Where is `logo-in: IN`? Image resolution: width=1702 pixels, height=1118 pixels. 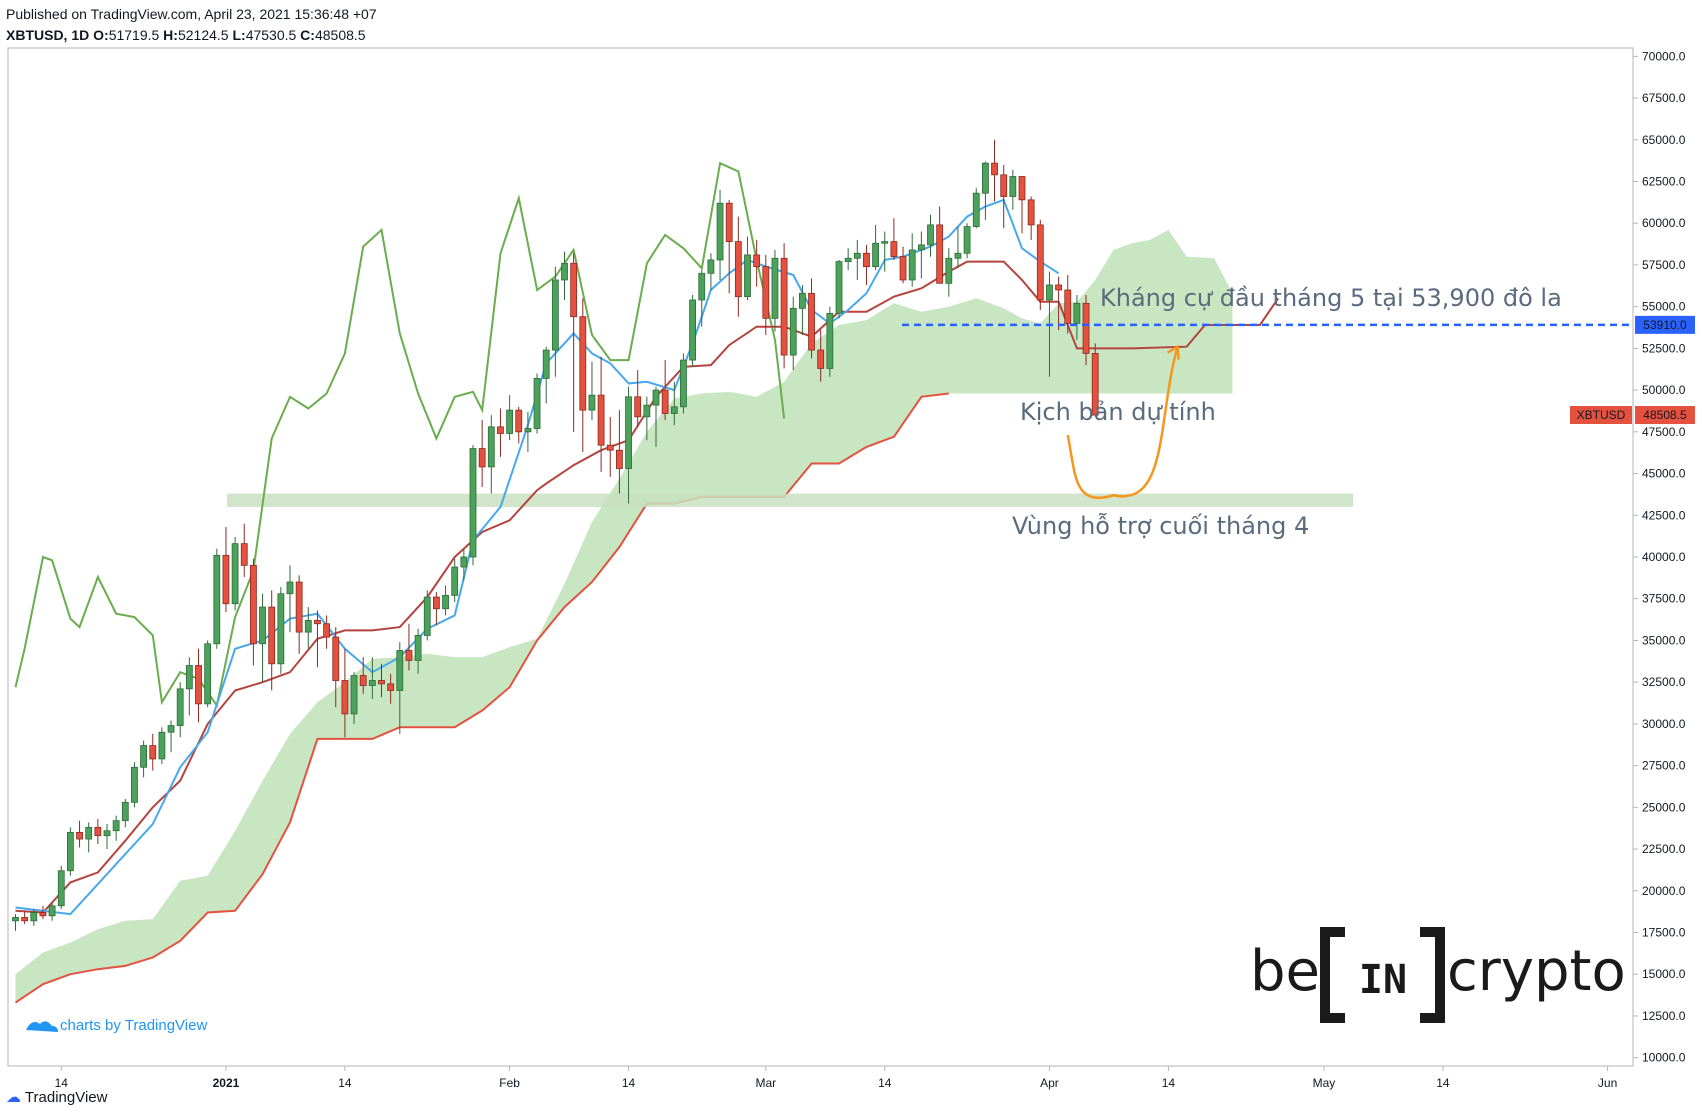 logo-in: IN is located at coordinates (1383, 980).